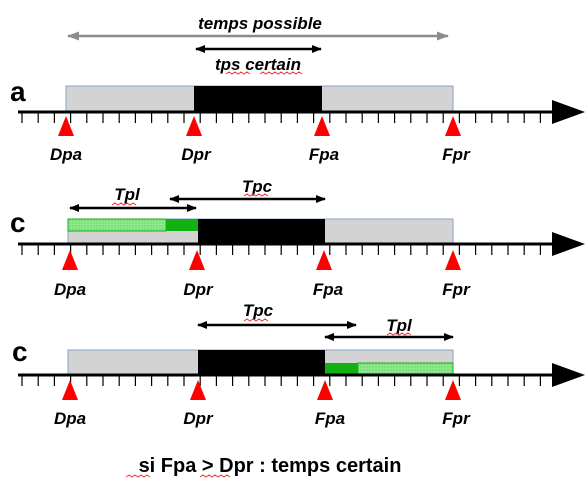 This screenshot has width=585, height=484. I want to click on row-c-certain-bar, so click(261, 362).